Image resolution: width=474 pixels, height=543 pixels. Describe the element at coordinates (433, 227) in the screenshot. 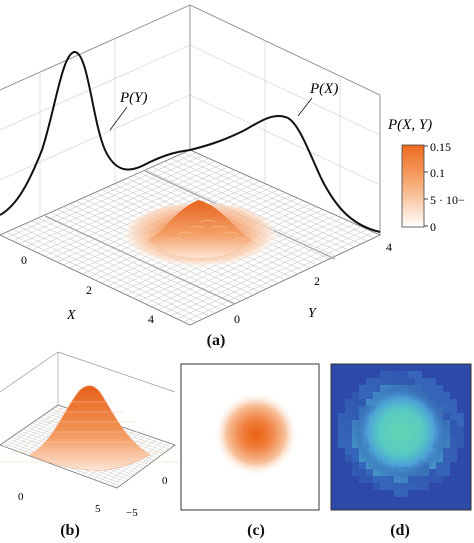

I see `colorbar-tick-0: 0` at that location.